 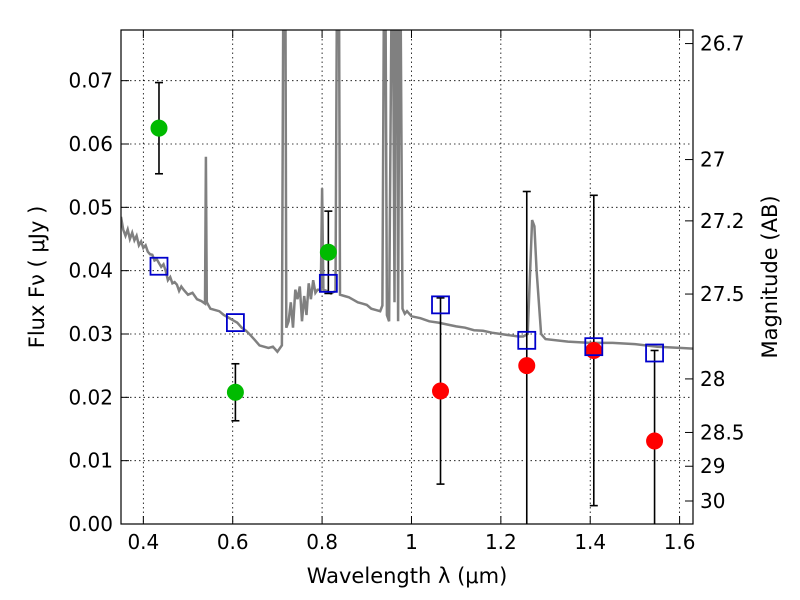 What do you see at coordinates (680, 542) in the screenshot?
I see `x-tick-label: 1.6` at bounding box center [680, 542].